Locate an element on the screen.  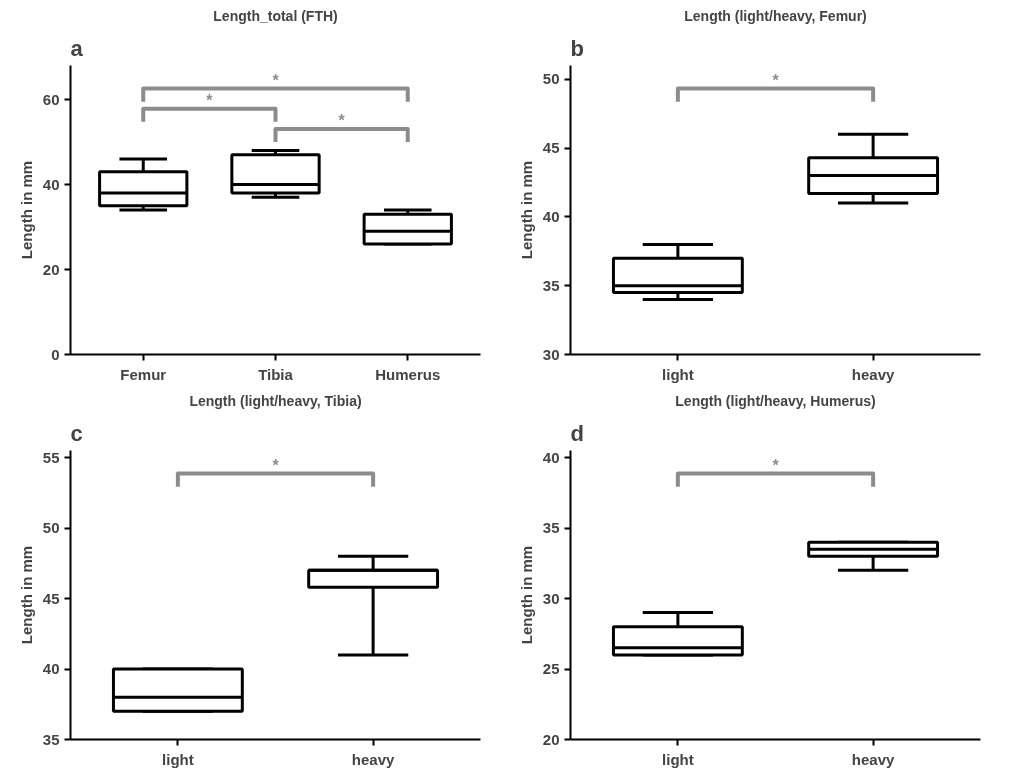
chart-title: Length_total (FTH) is located at coordinates (275, 15).